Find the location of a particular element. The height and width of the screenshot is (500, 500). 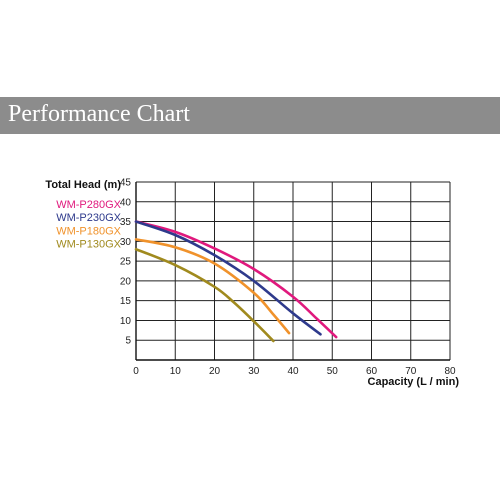

y-tick-label: 40 is located at coordinates (126, 202).